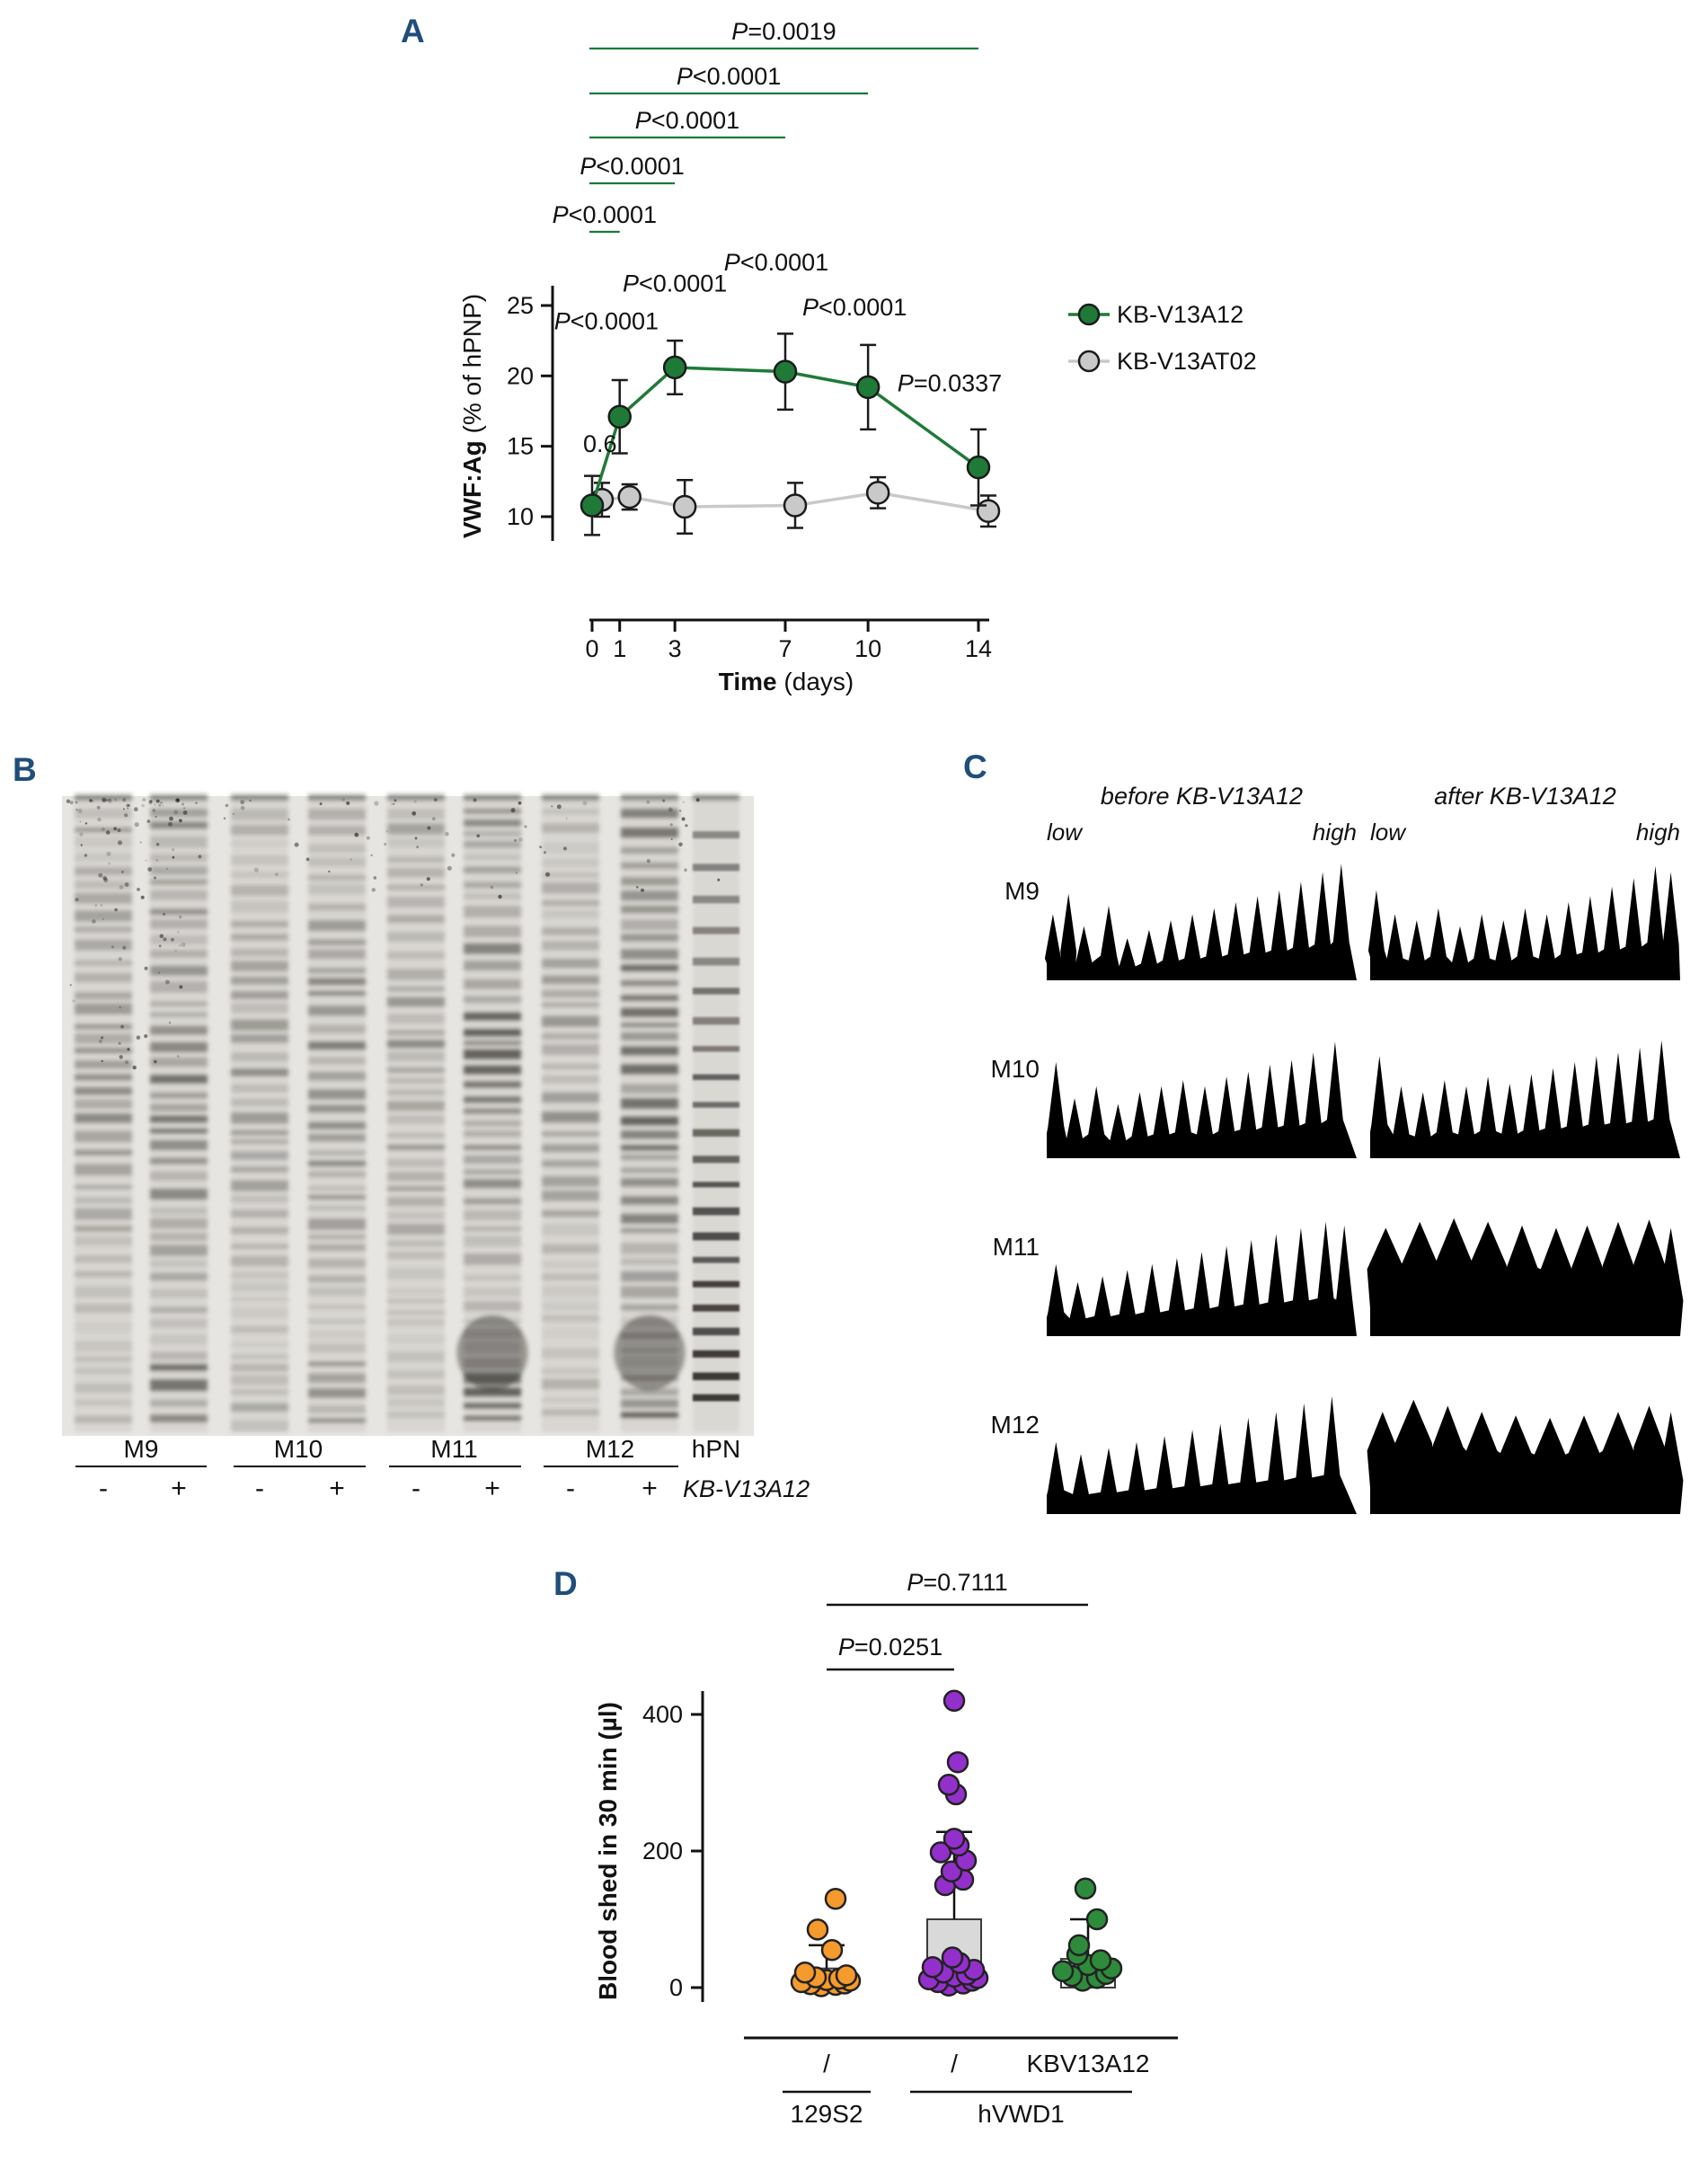 This screenshot has height=2161, width=1708. I want to click on y-tick-label: 15, so click(520, 446).